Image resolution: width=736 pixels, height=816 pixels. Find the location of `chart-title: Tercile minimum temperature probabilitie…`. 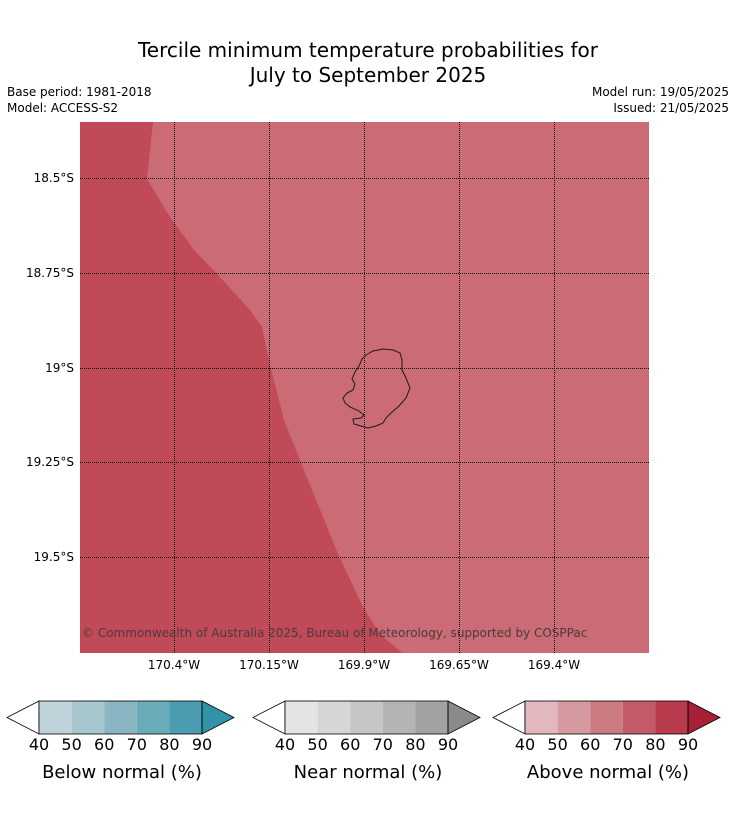

chart-title: Tercile minimum temperature probabilitie… is located at coordinates (368, 63).